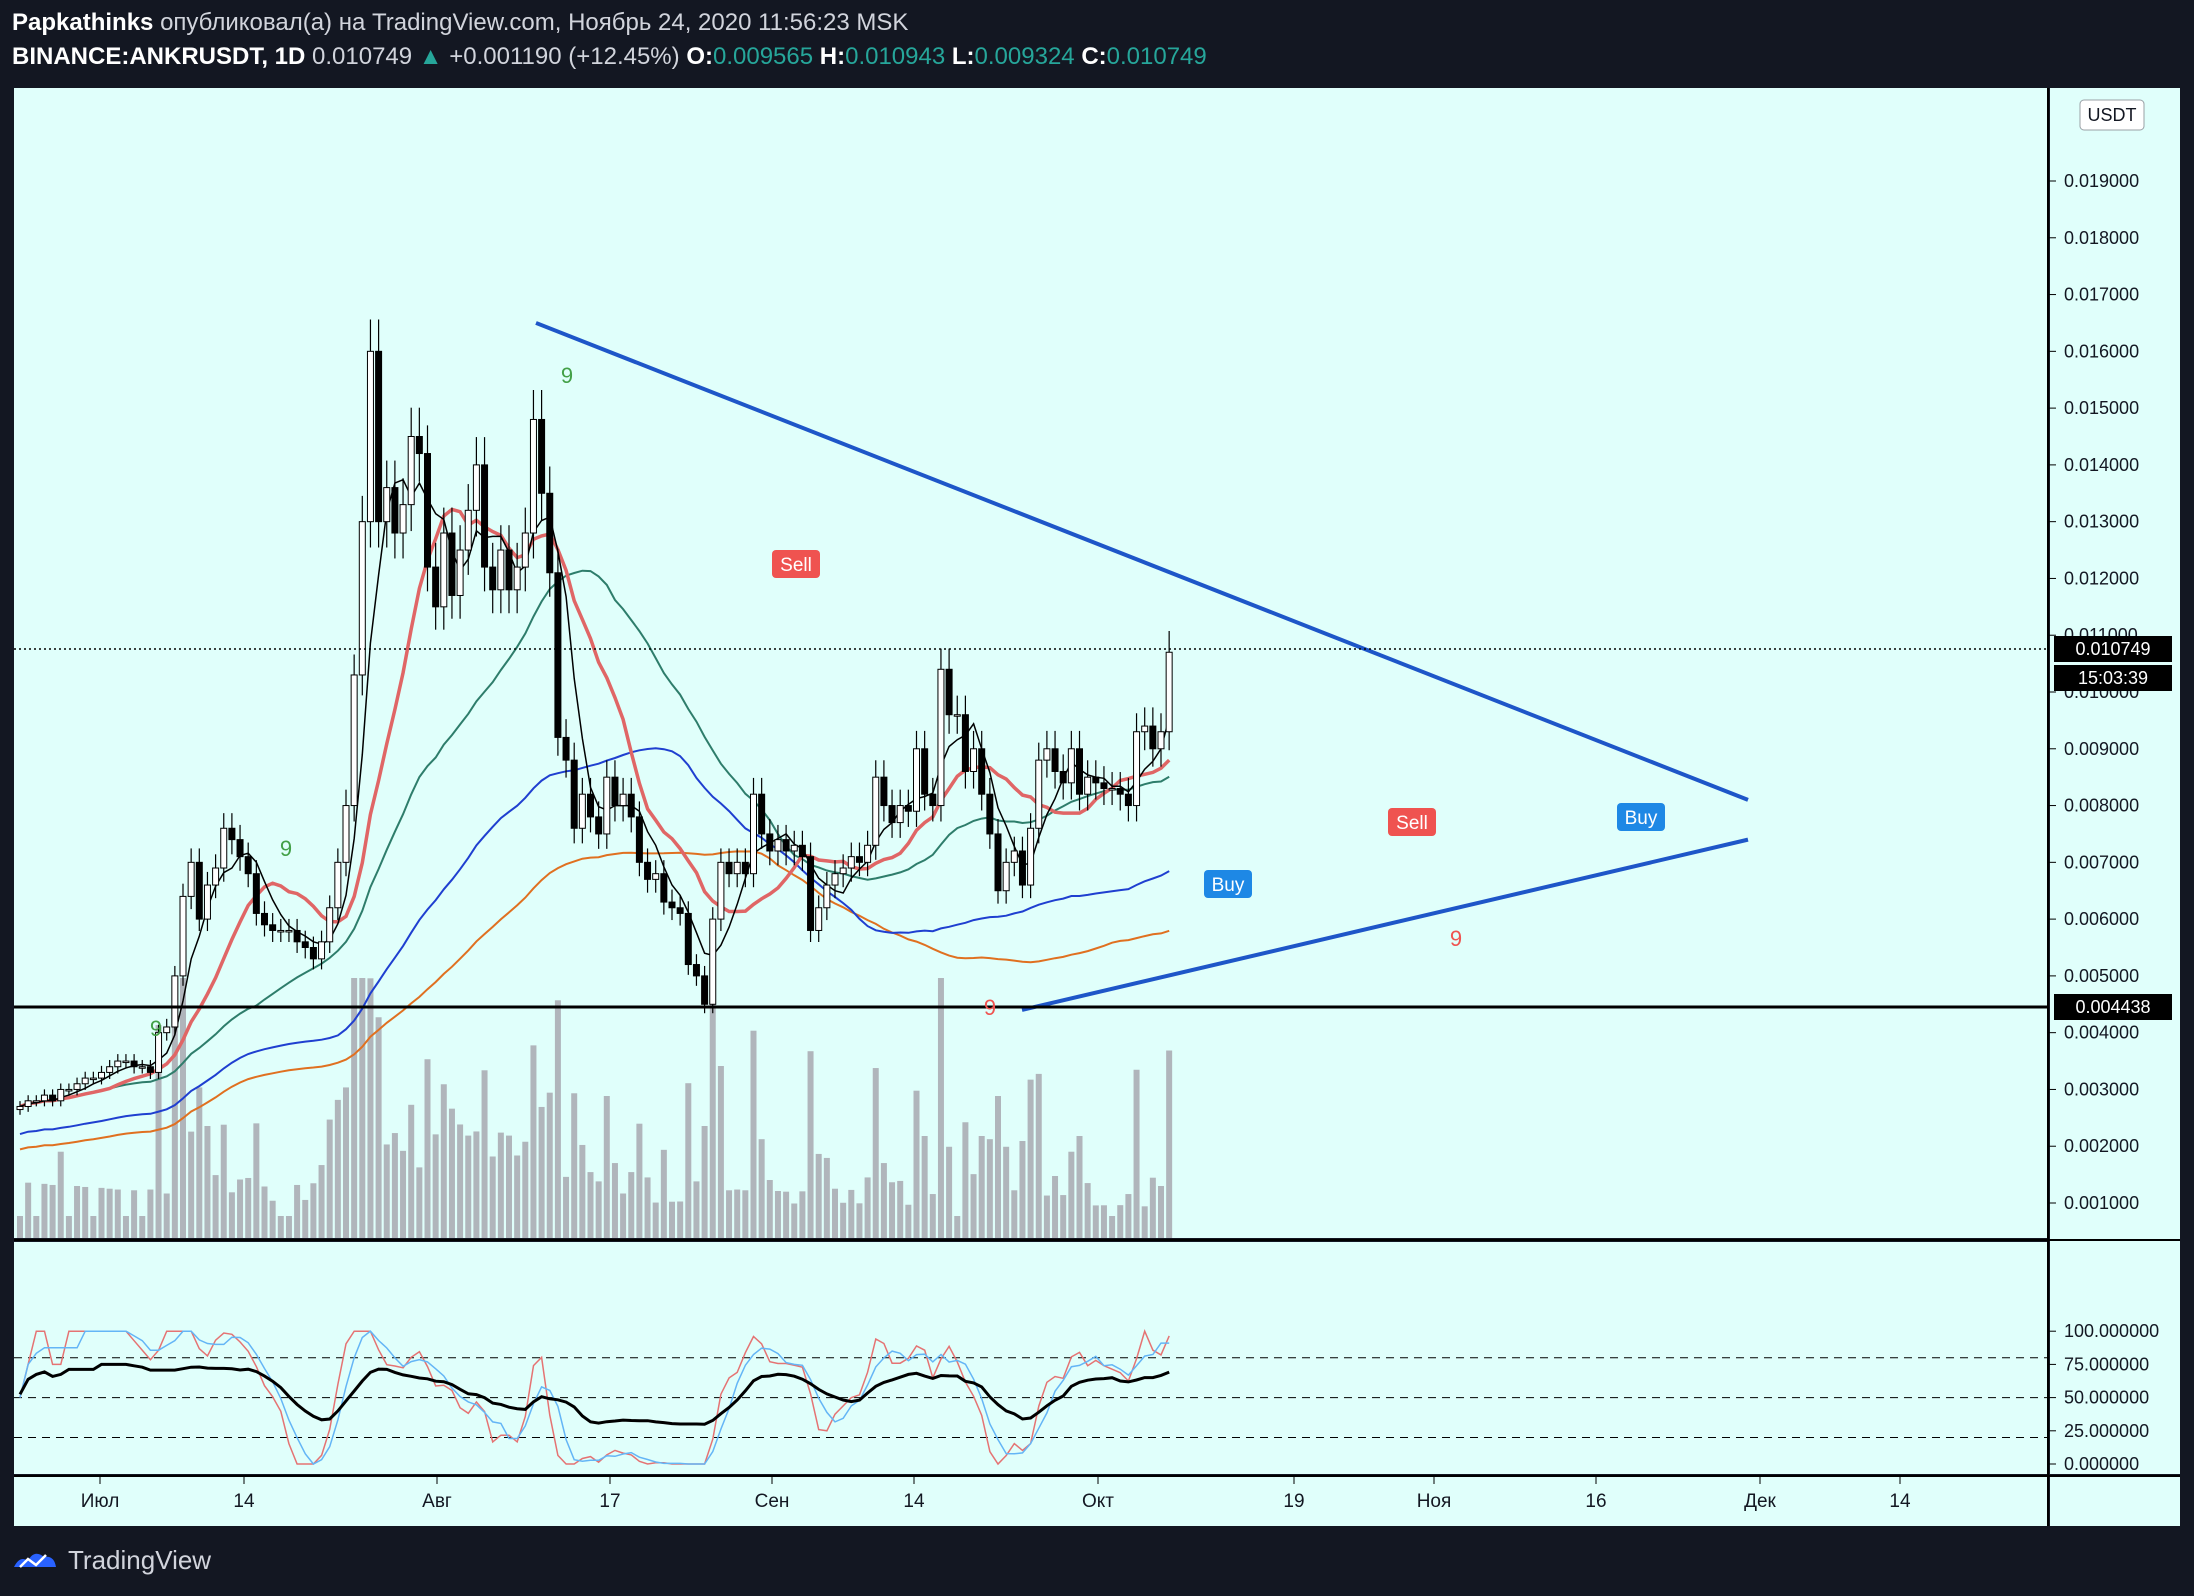 The height and width of the screenshot is (1596, 2194). I want to click on author-name: Papkathinks, so click(83, 22).